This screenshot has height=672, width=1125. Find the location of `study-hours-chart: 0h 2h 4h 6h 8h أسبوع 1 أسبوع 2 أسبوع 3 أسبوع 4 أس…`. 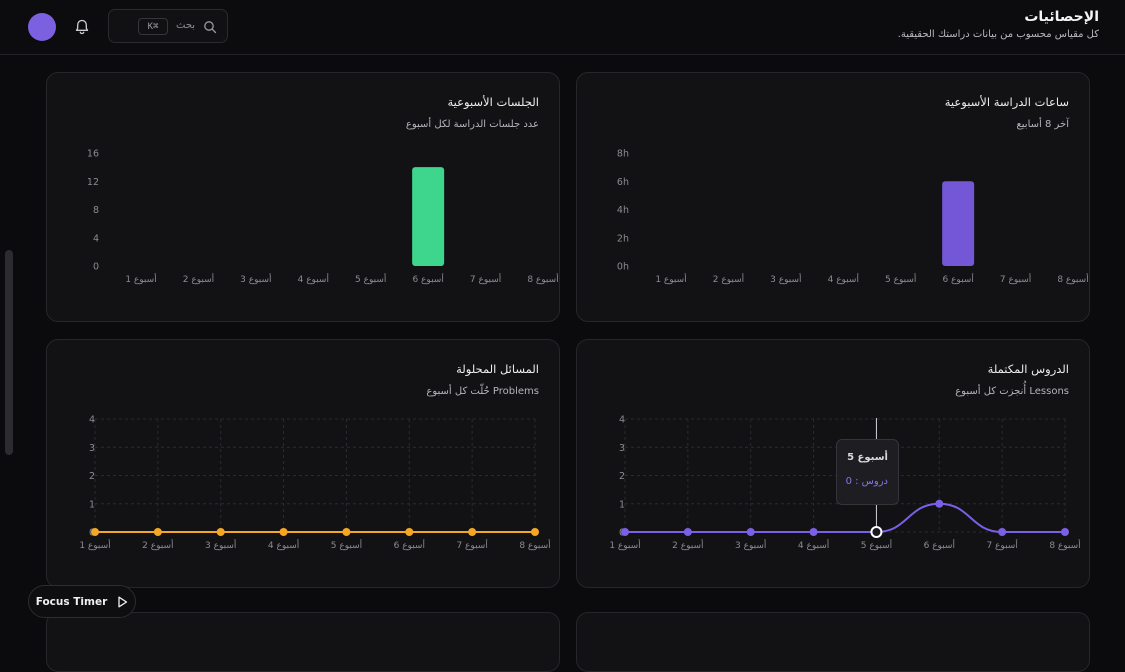

study-hours-chart: 0h 2h 4h 6h 8h أسبوع 1 أسبوع 2 أسبوع 3 أسبوع 4 أس… is located at coordinates (853, 217).